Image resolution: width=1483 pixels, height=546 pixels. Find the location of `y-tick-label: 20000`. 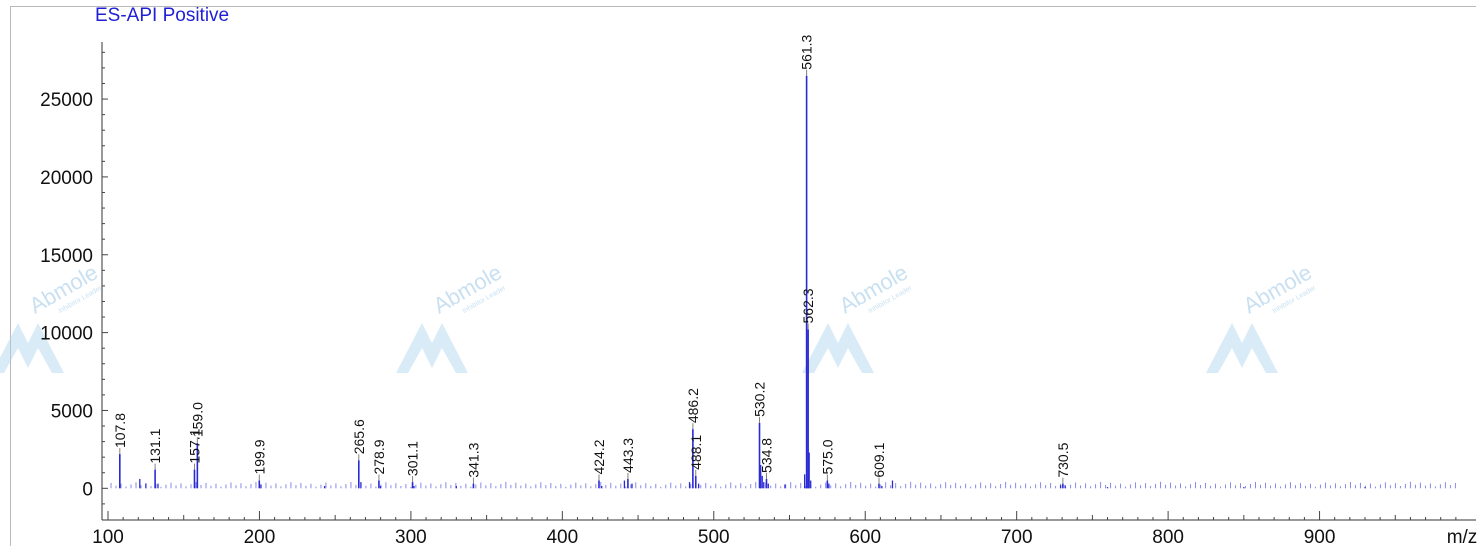

y-tick-label: 20000 is located at coordinates (66, 178).